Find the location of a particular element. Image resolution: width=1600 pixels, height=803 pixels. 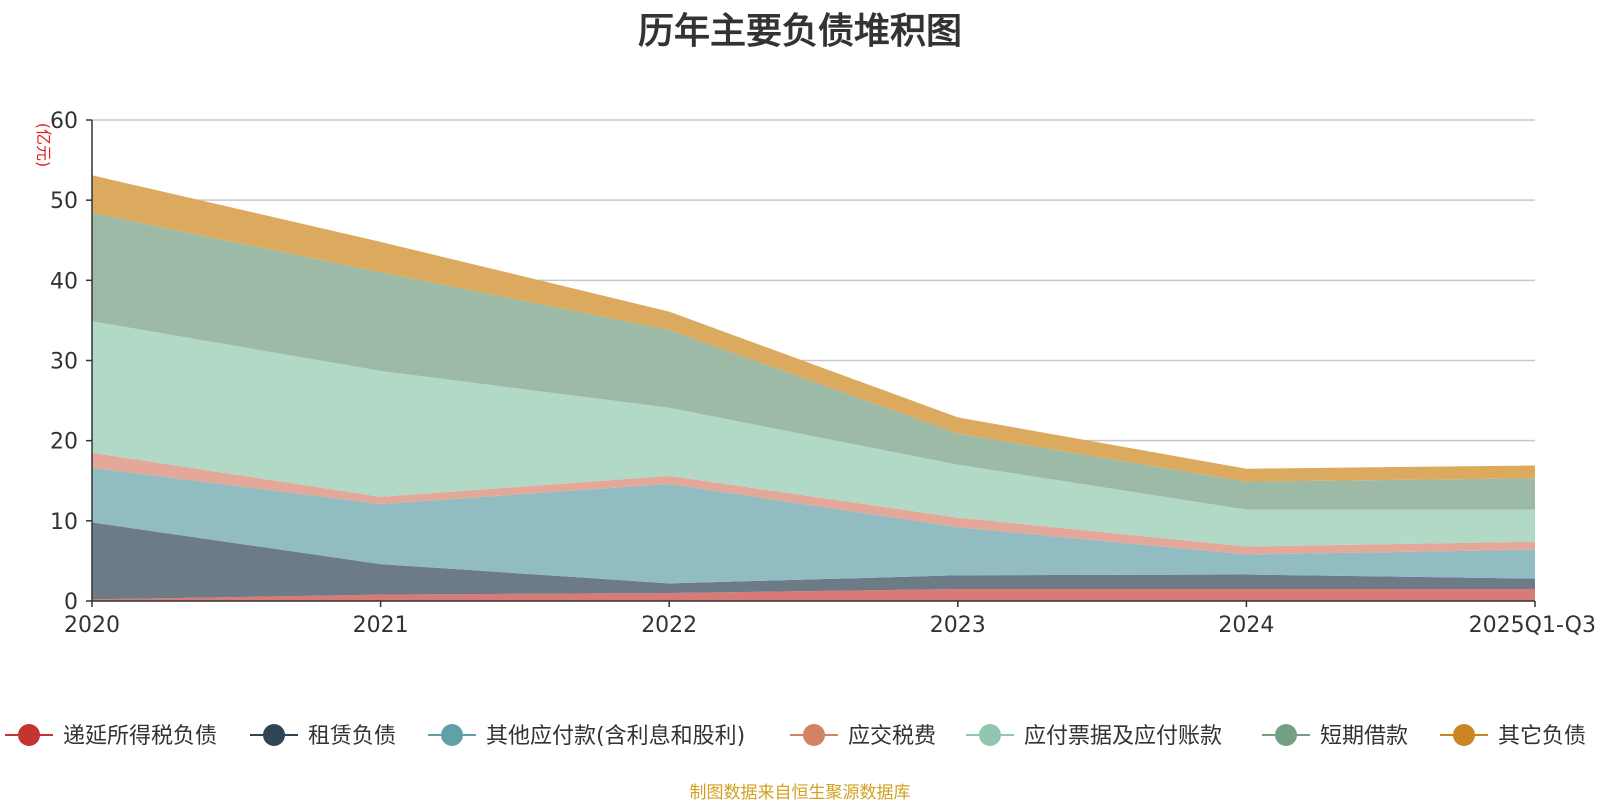

legend-item-1: 租赁负债 is located at coordinates (323, 736).